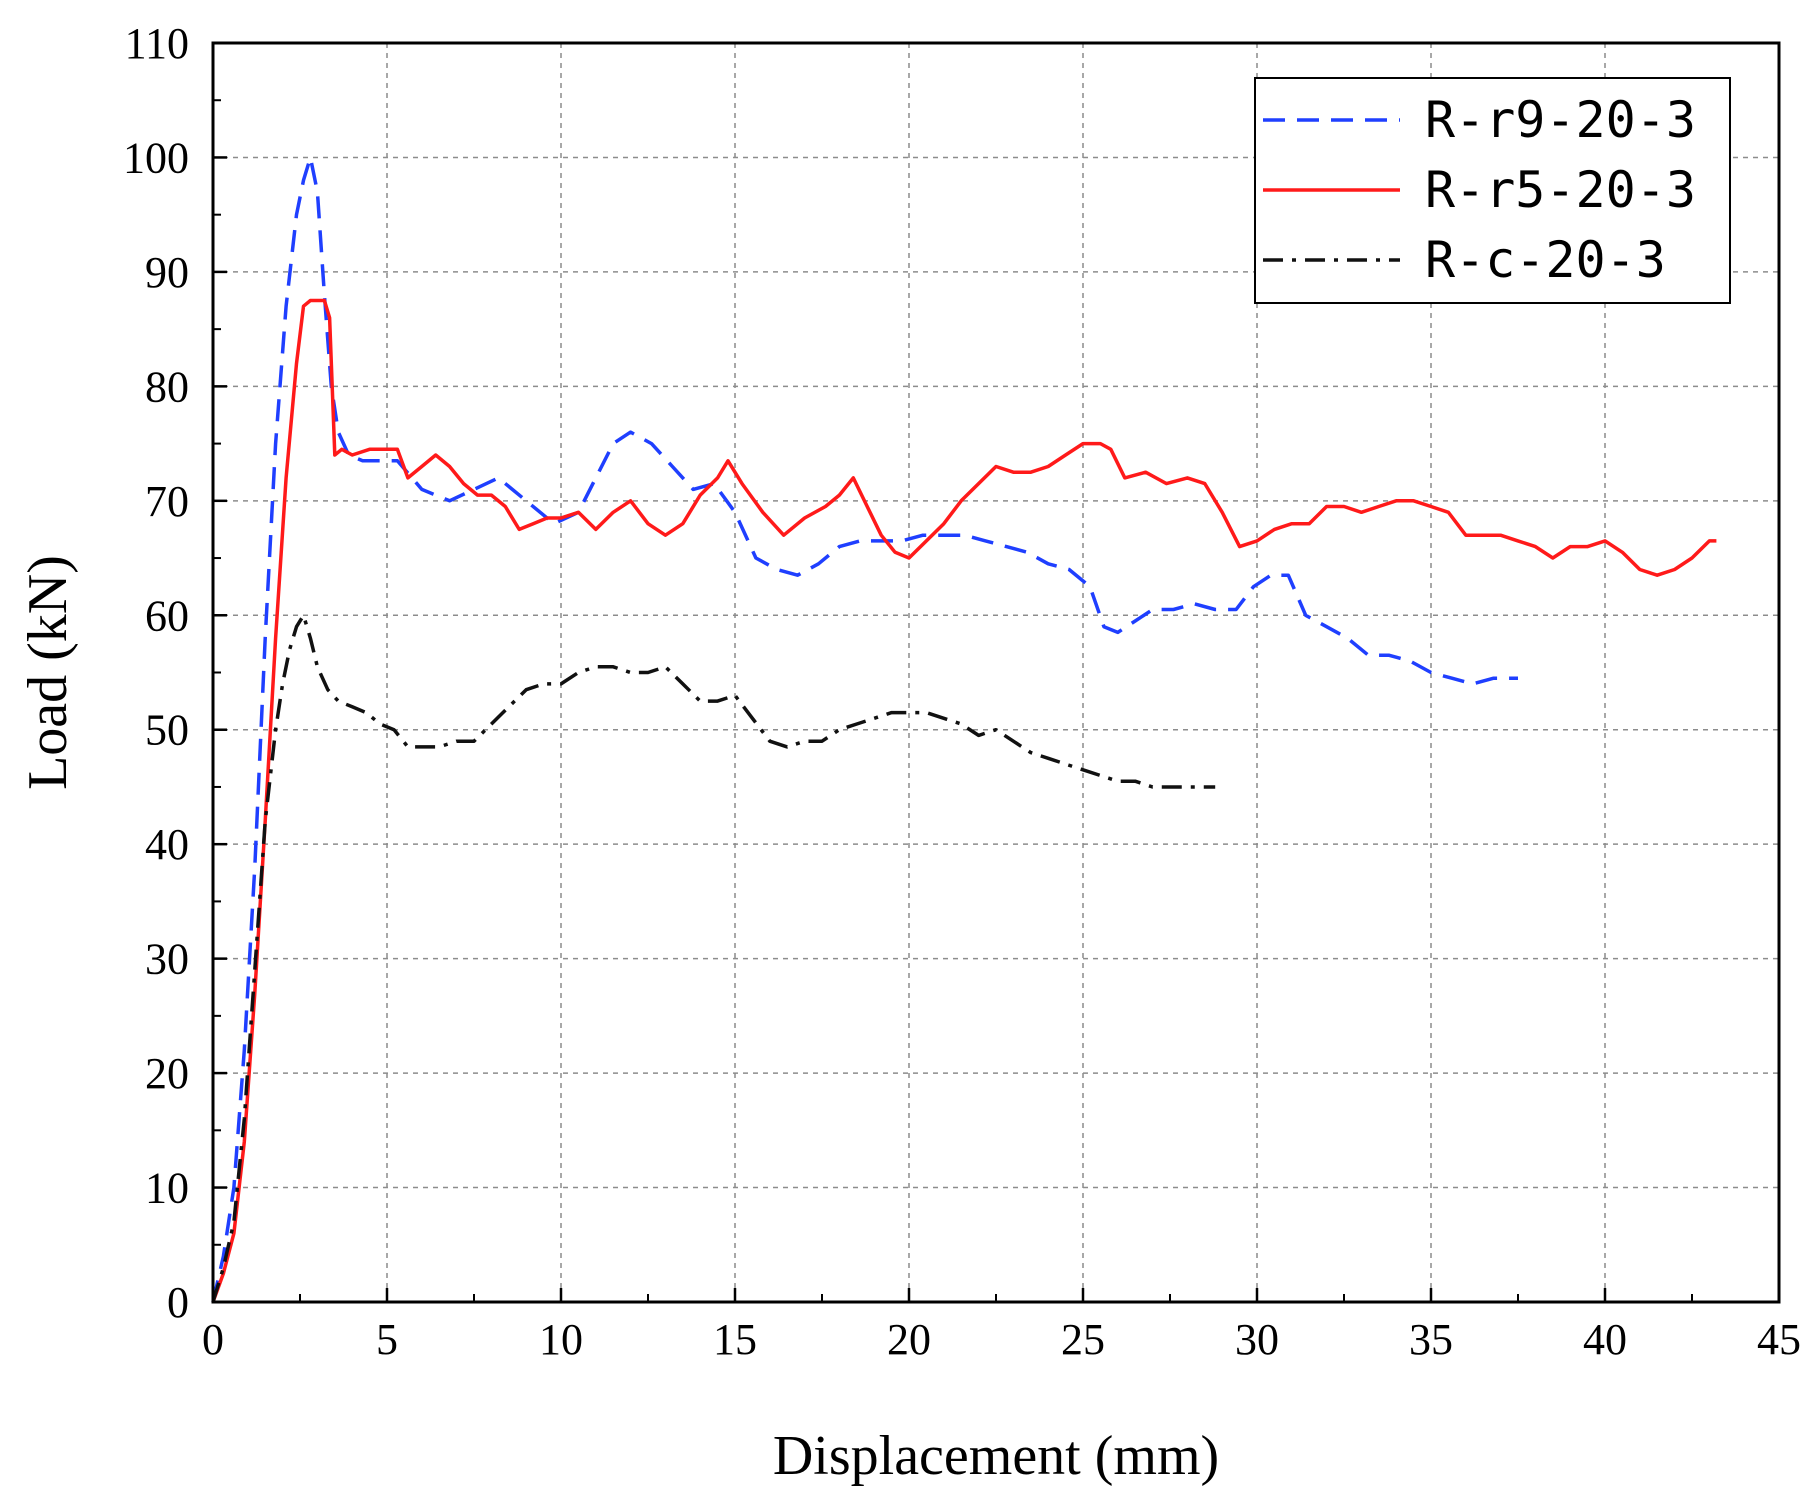  What do you see at coordinates (167, 730) in the screenshot?
I see `y-tick-label: 50` at bounding box center [167, 730].